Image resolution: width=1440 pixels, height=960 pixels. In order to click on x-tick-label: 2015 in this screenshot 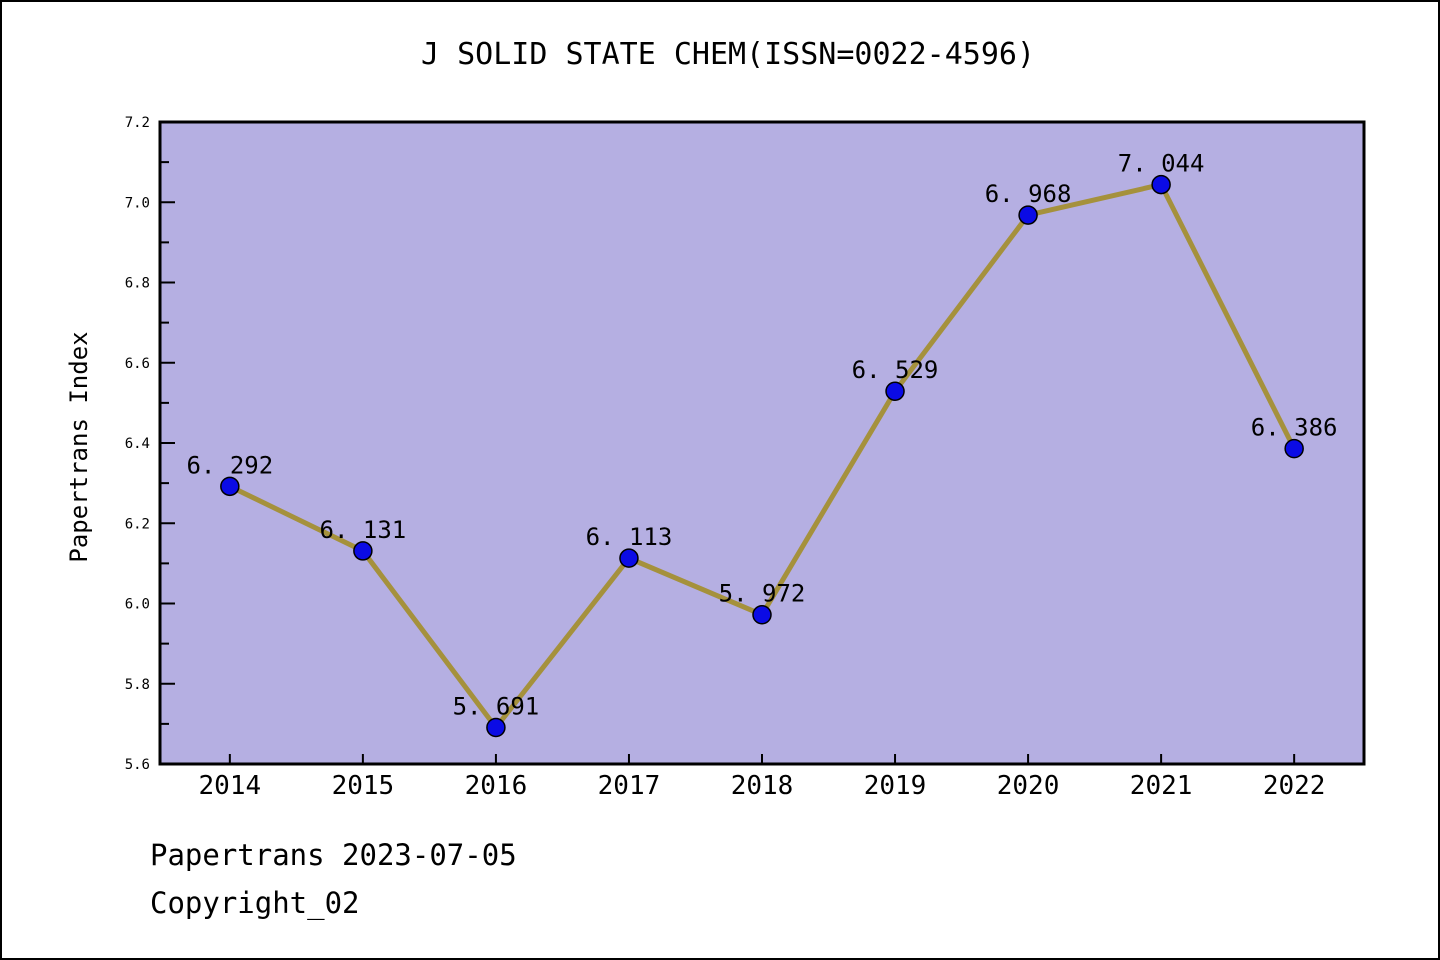, I will do `click(363, 786)`.